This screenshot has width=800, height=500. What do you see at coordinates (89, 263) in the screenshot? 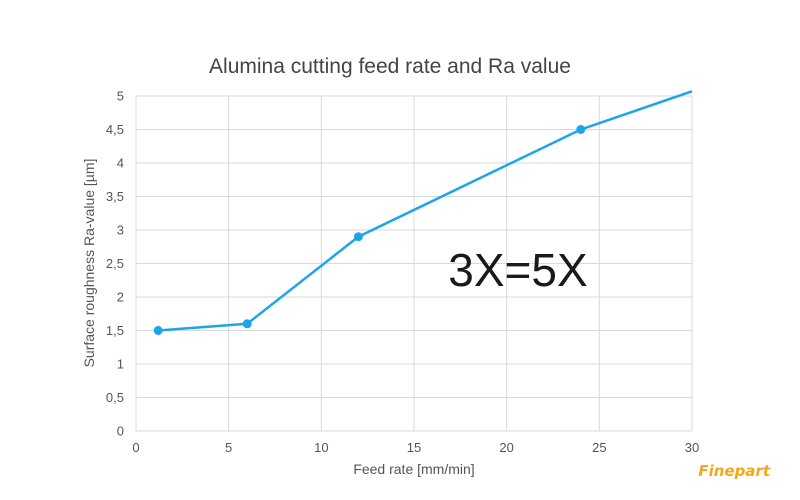
I see `y-axis-label: Surface roughness Ra-value [µm]` at bounding box center [89, 263].